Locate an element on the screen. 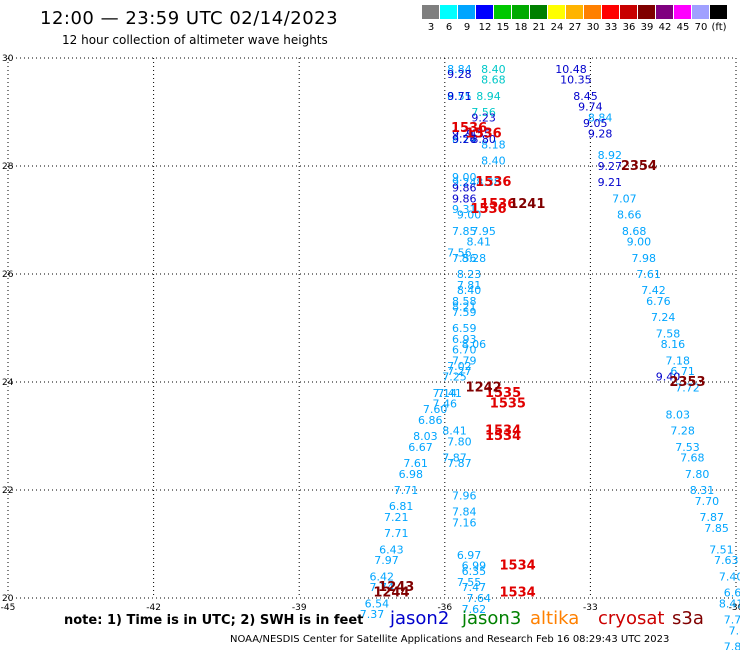 The height and width of the screenshot is (650, 740). data-point-label: 9.74 is located at coordinates (590, 107).